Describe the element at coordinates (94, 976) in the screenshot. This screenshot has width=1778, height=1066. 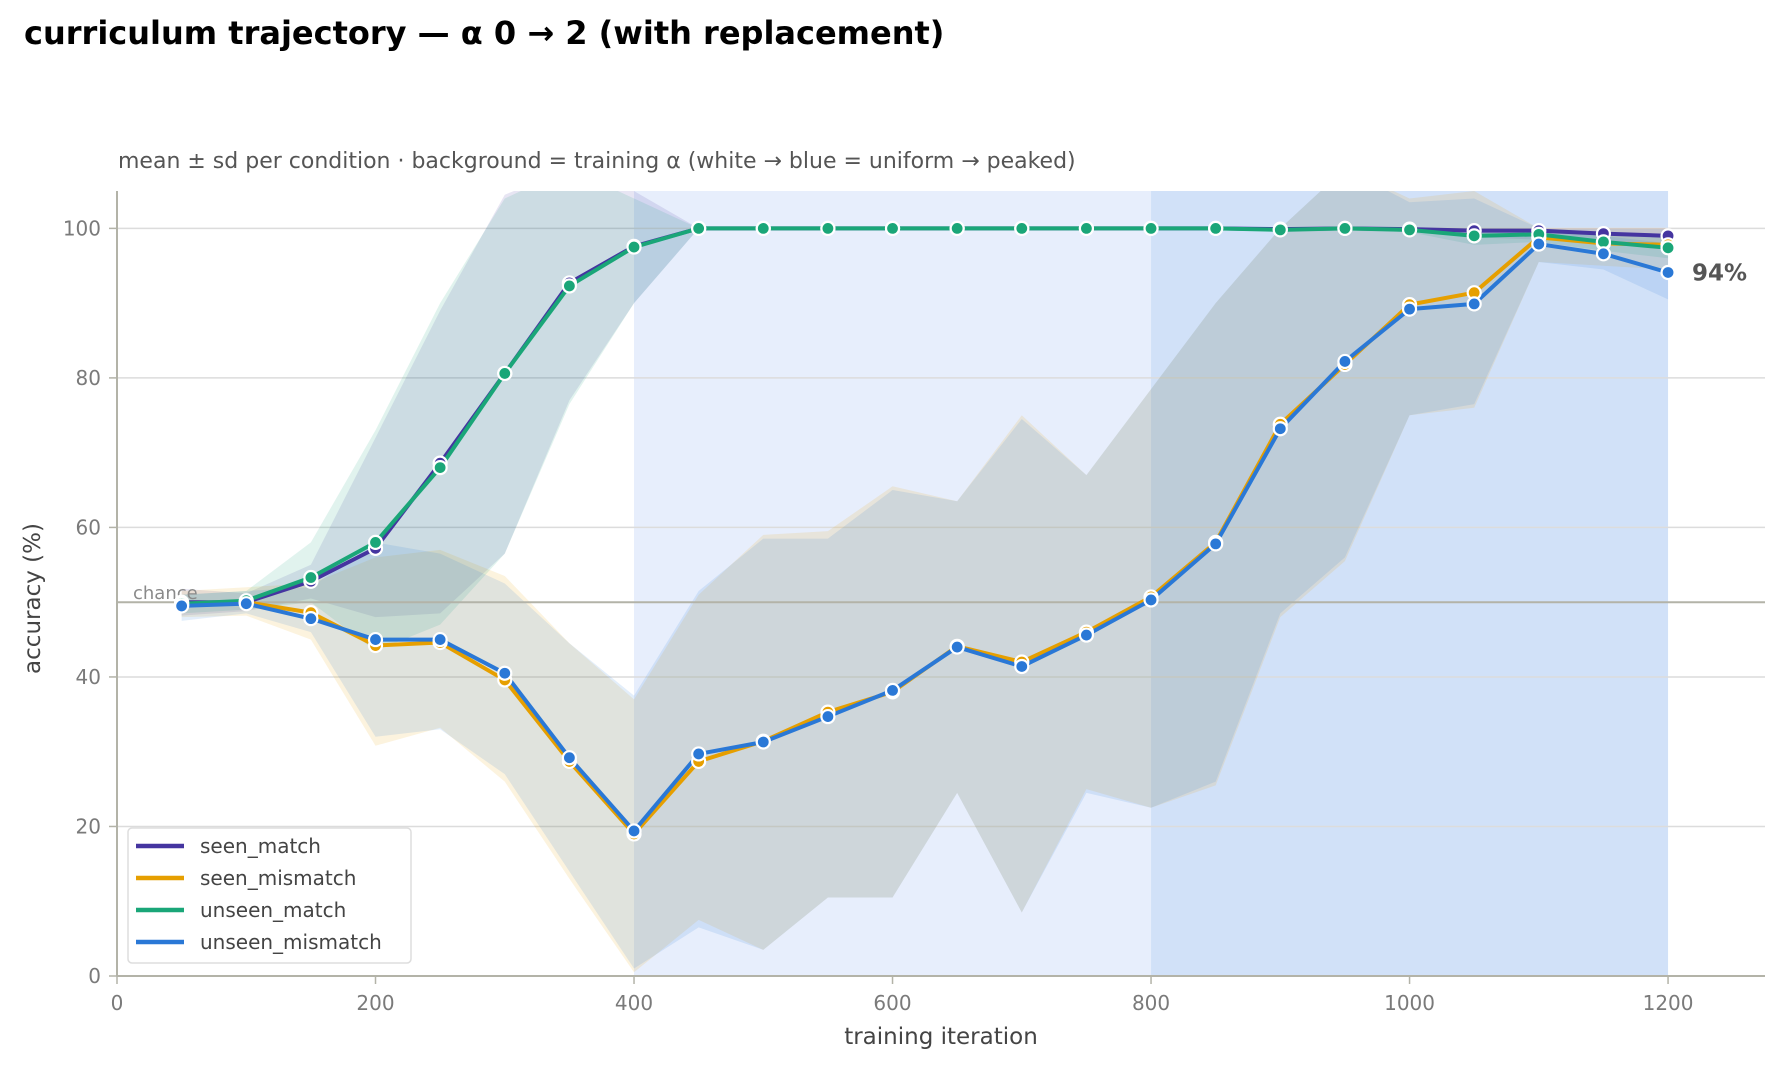
I see `y-tick-label: 0` at that location.